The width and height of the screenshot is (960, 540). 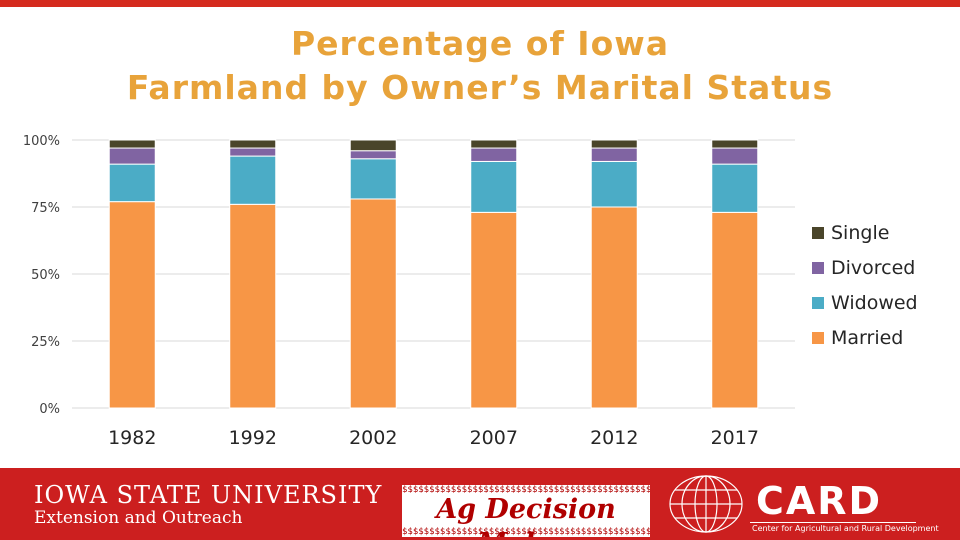 What do you see at coordinates (45, 275) in the screenshot?
I see `y-tick-label: 50%` at bounding box center [45, 275].